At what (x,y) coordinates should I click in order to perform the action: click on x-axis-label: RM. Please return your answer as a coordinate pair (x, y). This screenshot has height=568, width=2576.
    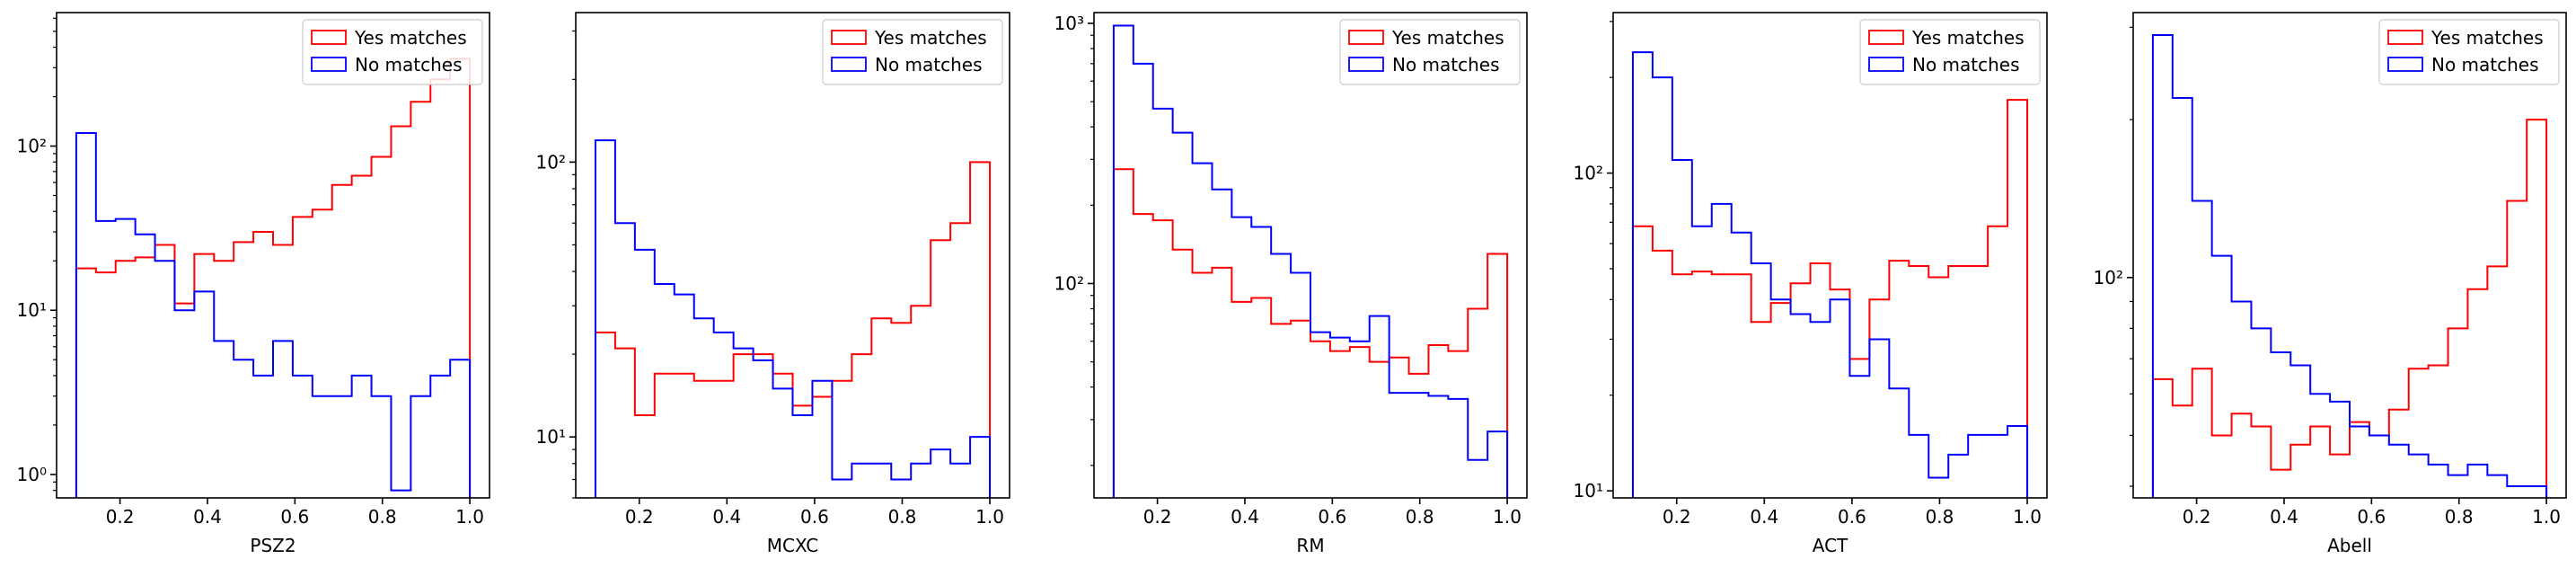
    Looking at the image, I should click on (1310, 545).